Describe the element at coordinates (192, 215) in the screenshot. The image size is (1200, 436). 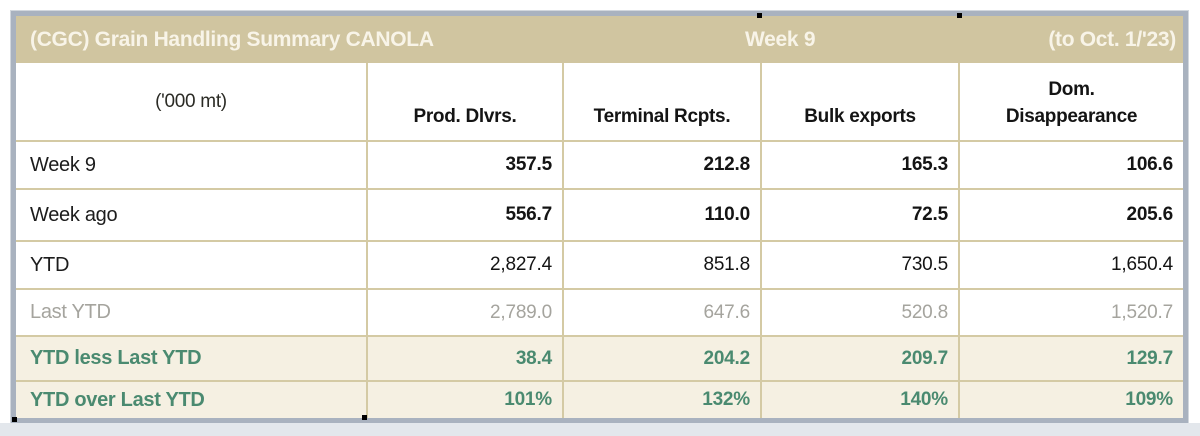
I see `row-label: Week ago` at that location.